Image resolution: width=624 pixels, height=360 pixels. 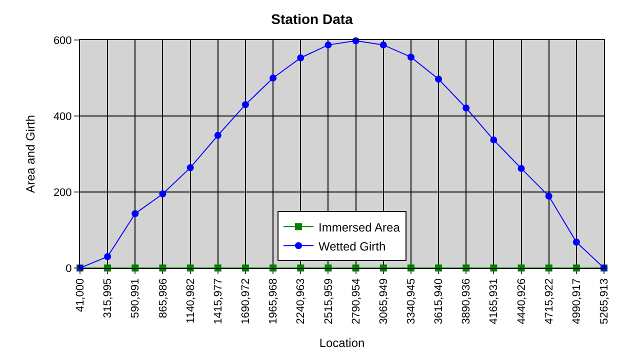 What do you see at coordinates (356, 301) in the screenshot?
I see `x-tick-label: 2790,954` at bounding box center [356, 301].